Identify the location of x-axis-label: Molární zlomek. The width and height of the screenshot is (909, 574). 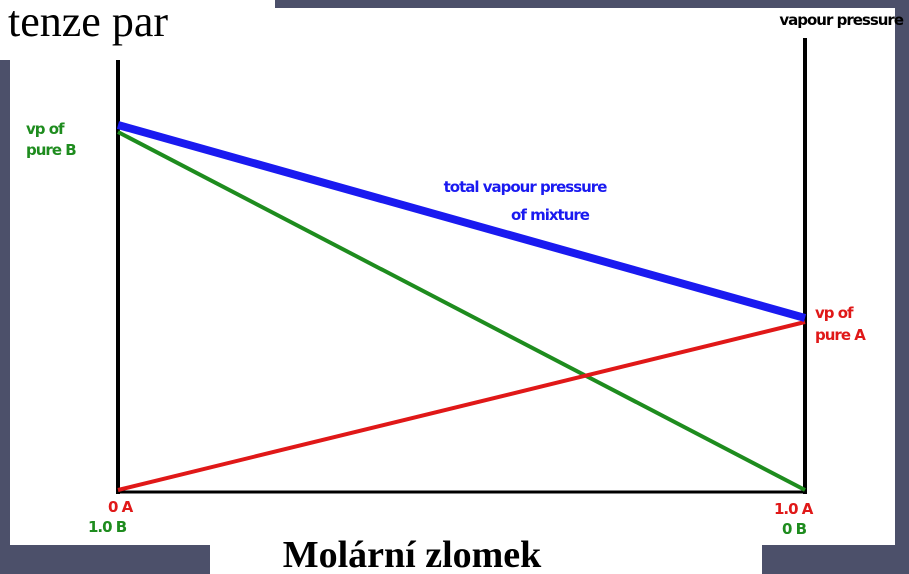
(412, 554).